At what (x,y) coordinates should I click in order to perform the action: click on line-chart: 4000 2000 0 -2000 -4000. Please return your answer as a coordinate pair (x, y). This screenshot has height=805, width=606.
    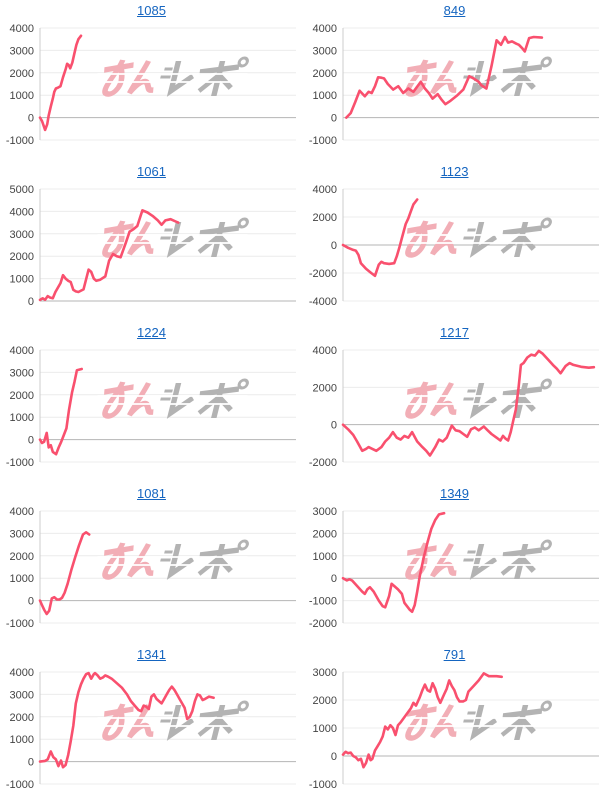
    Looking at the image, I should click on (454, 246).